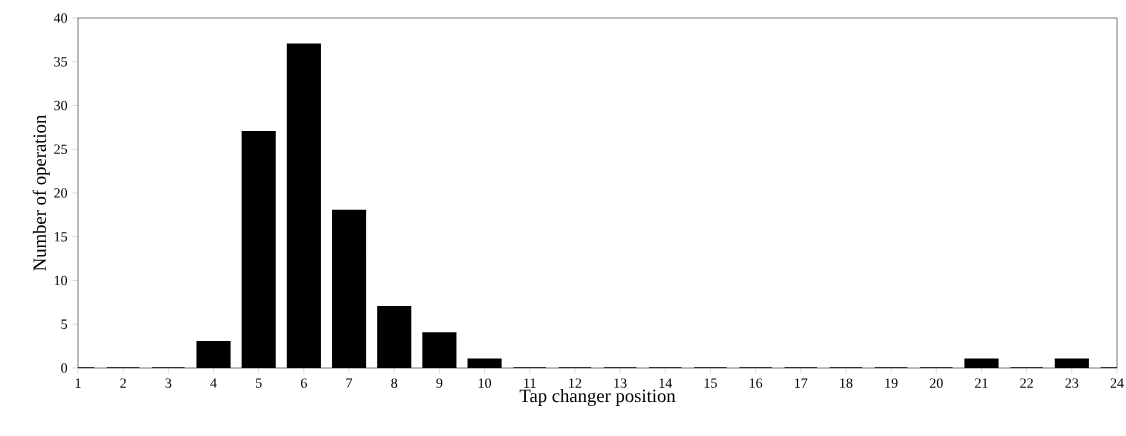 Image resolution: width=1126 pixels, height=436 pixels. I want to click on x-tick-label: 4, so click(213, 383).